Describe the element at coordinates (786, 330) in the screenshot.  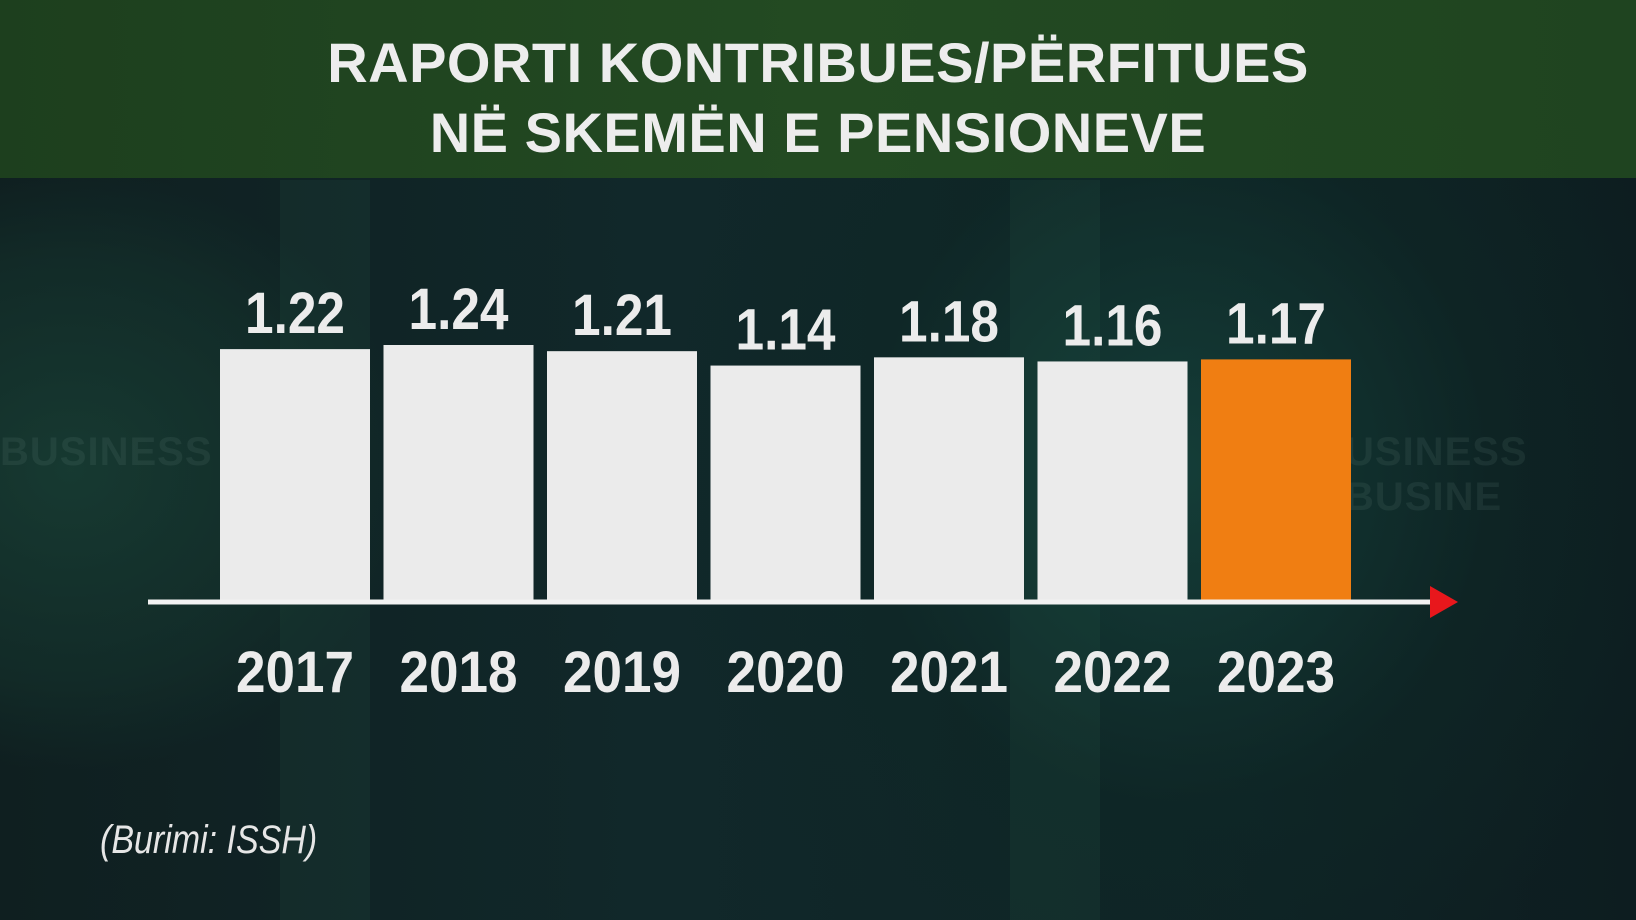
I see `data-label-2020: 1.14` at that location.